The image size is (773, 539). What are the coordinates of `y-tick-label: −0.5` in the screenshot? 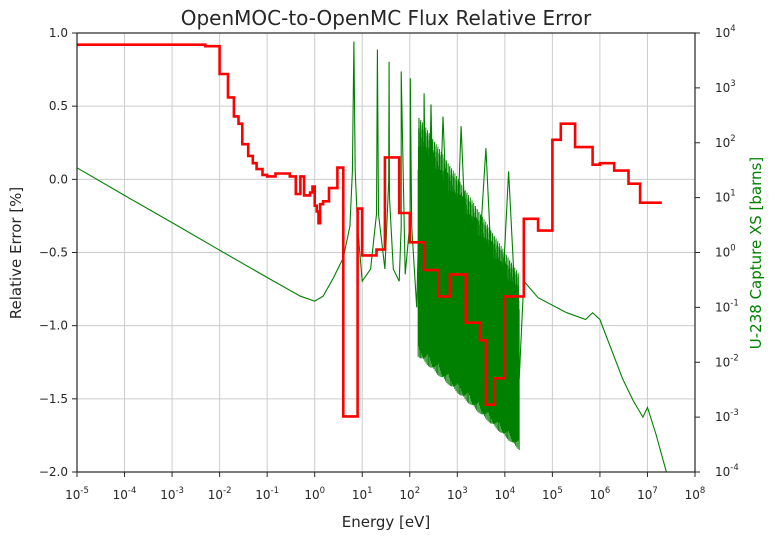 It's located at (53, 253).